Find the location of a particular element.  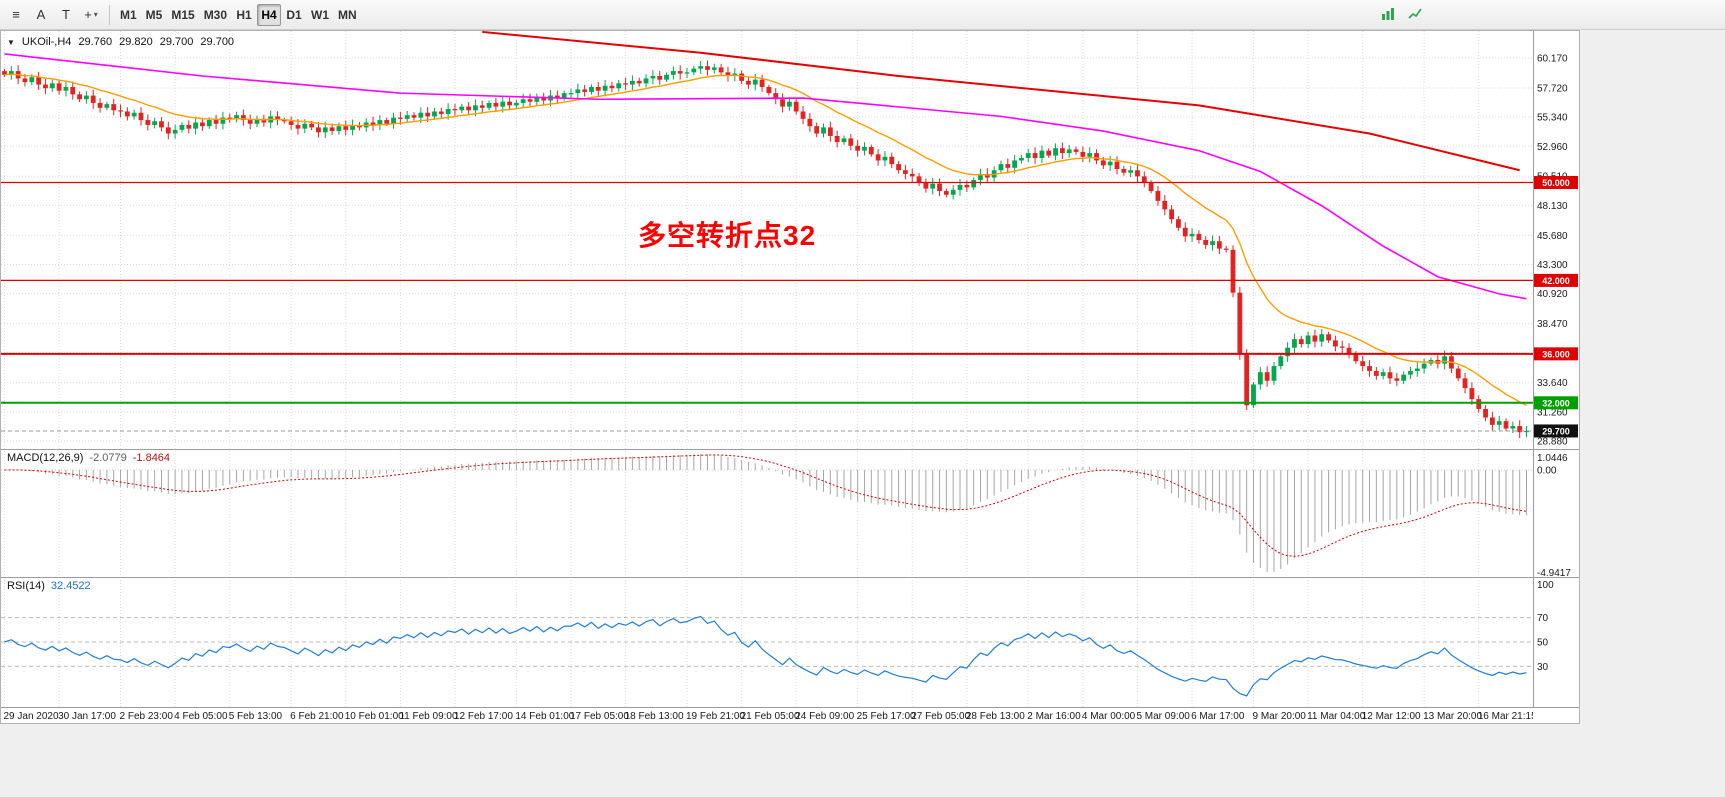

svg-text: 24 Feb 09:00 is located at coordinates (824, 716).